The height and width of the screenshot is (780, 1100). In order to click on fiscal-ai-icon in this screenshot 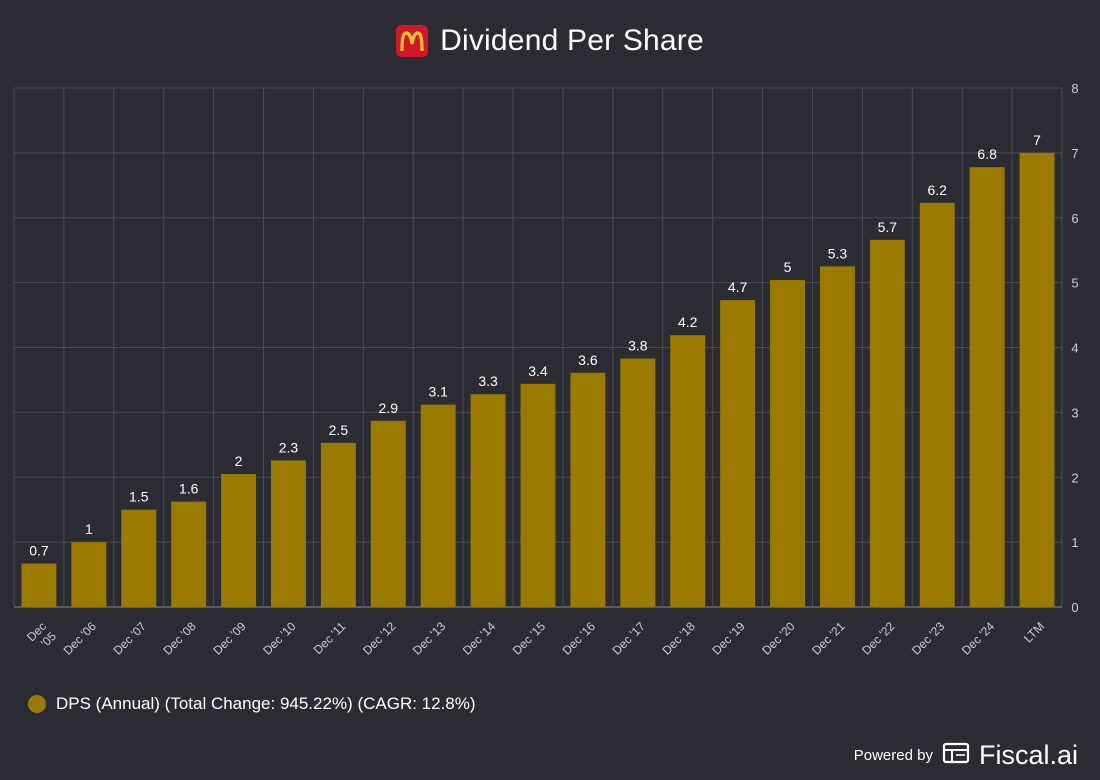, I will do `click(956, 755)`.